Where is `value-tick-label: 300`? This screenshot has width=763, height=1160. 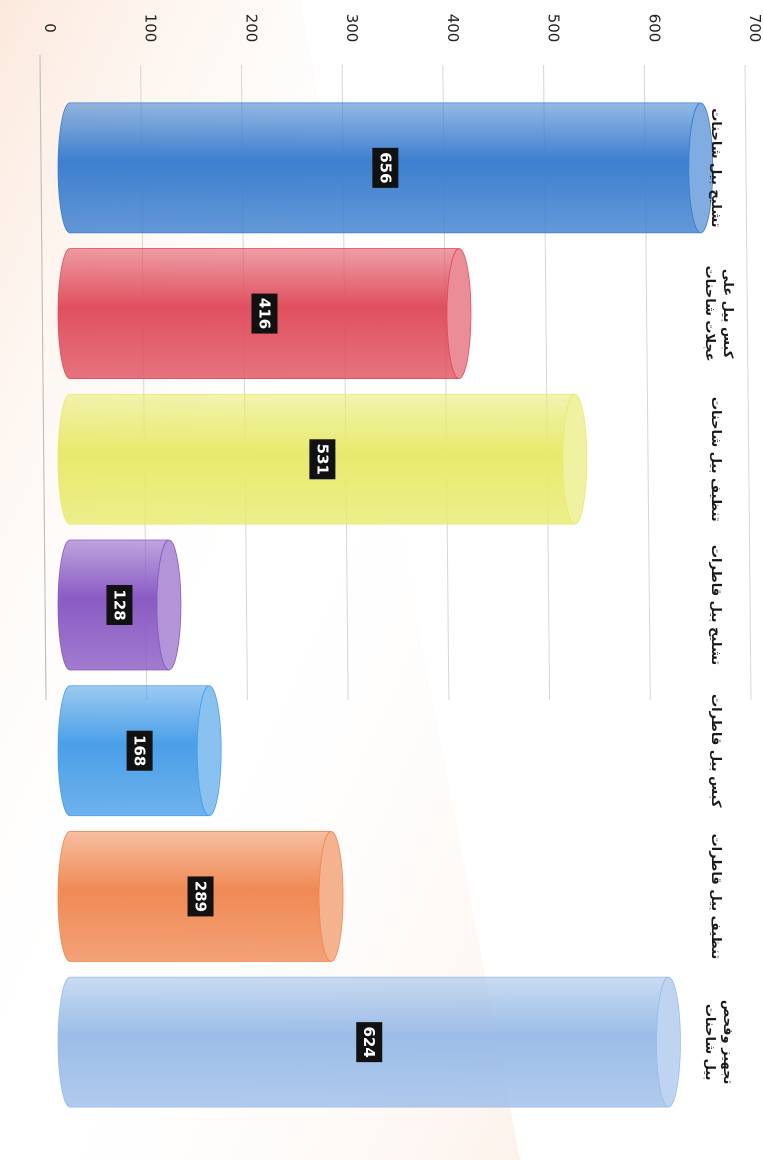 value-tick-label: 300 is located at coordinates (352, 28).